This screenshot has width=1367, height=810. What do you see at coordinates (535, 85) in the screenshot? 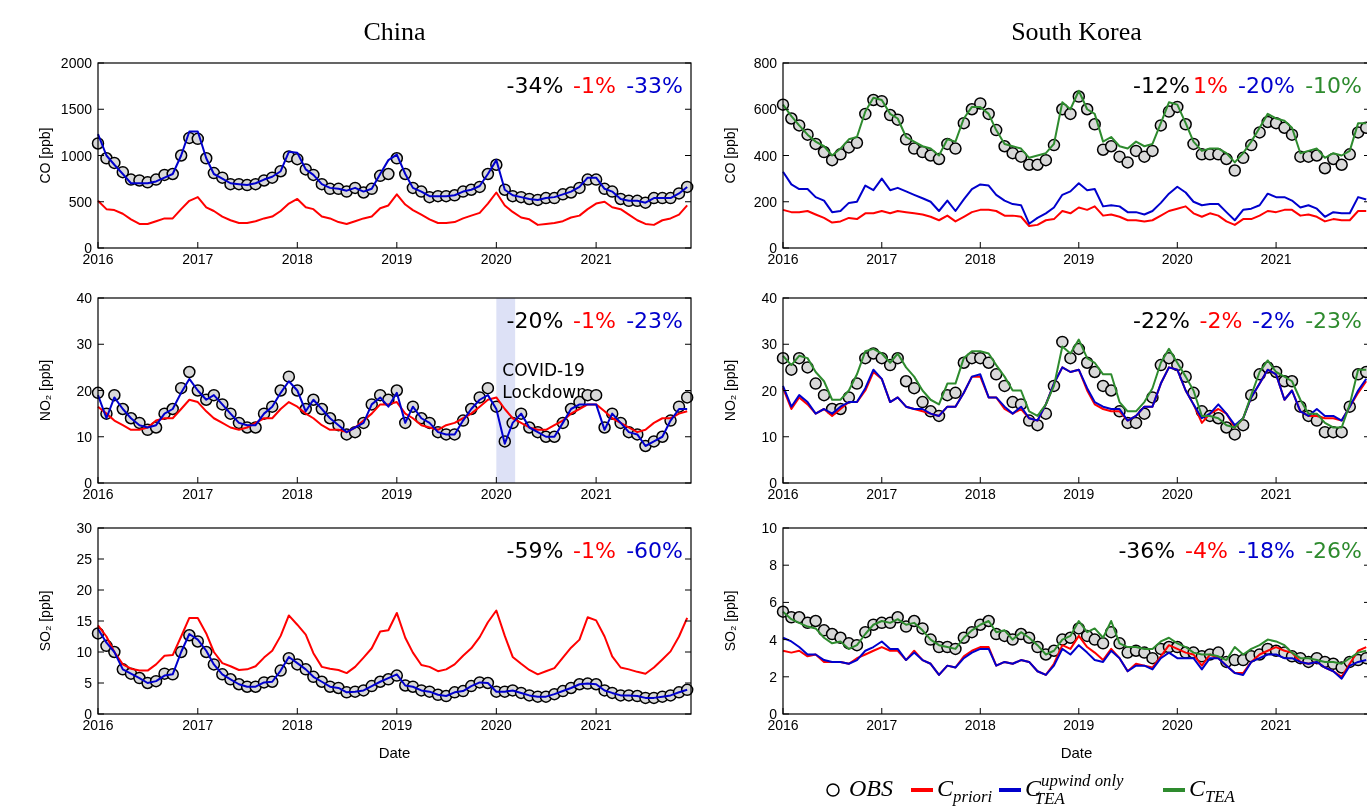
I see `annotation: -34%` at bounding box center [535, 85].